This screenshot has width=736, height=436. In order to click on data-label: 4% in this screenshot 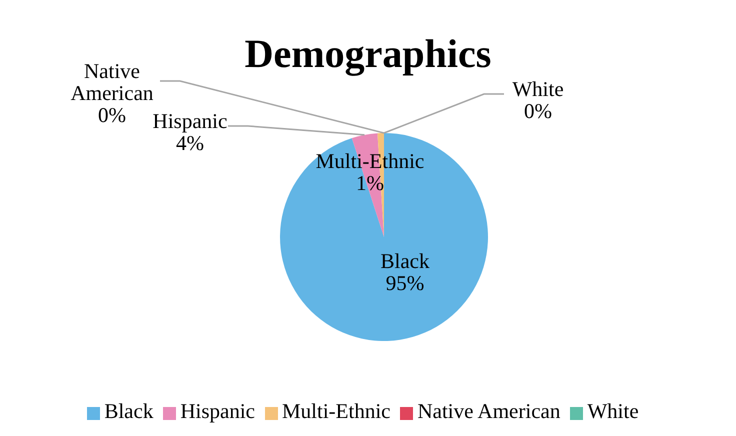, I will do `click(190, 143)`.